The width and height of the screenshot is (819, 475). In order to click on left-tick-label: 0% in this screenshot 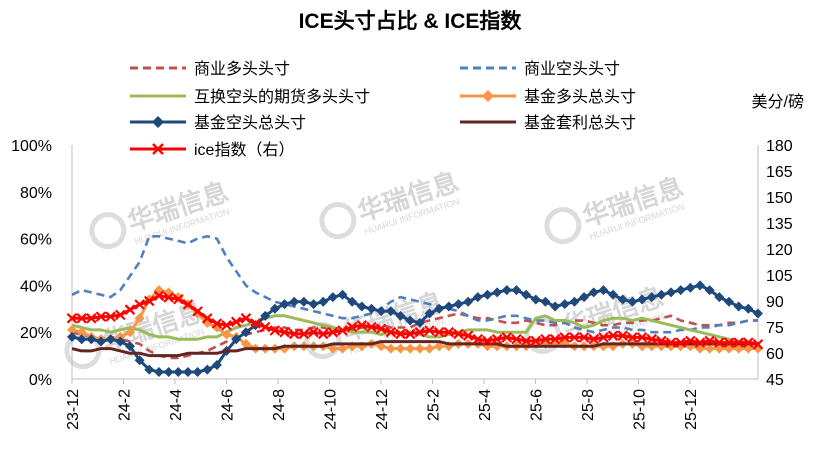, I will do `click(40, 380)`.